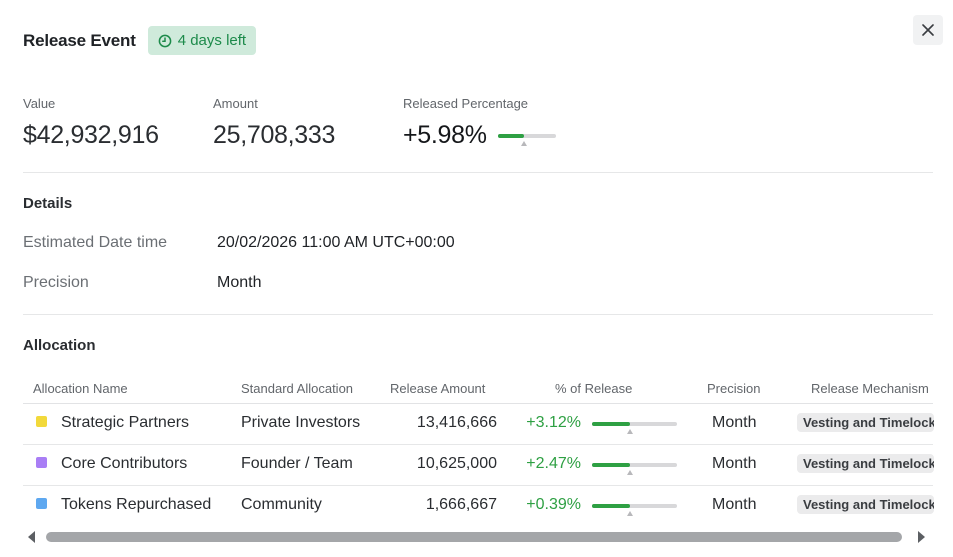 This screenshot has width=953, height=557. I want to click on column-header: Release Amount, so click(438, 388).